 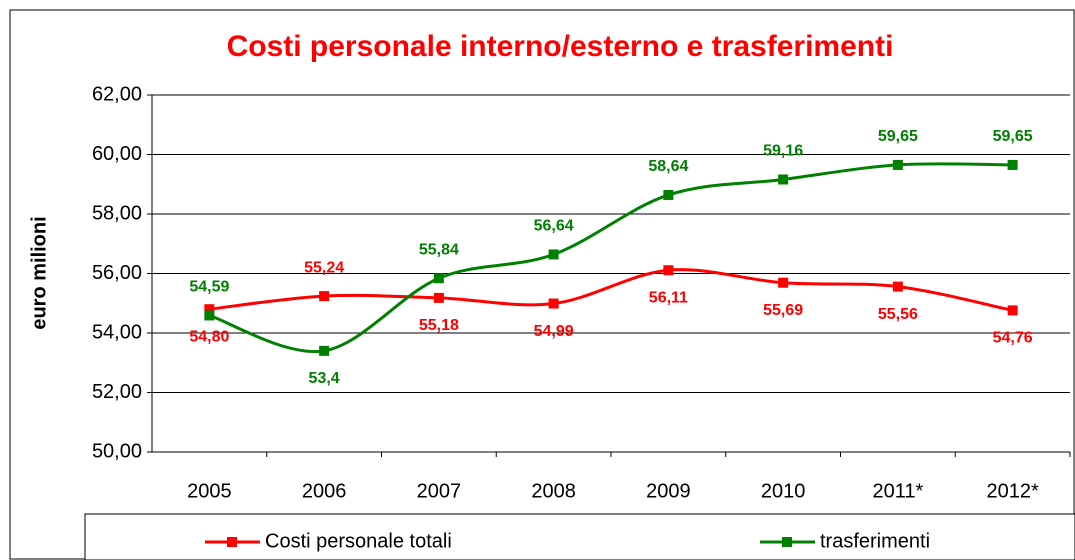 I want to click on legend-box, so click(x=579, y=536).